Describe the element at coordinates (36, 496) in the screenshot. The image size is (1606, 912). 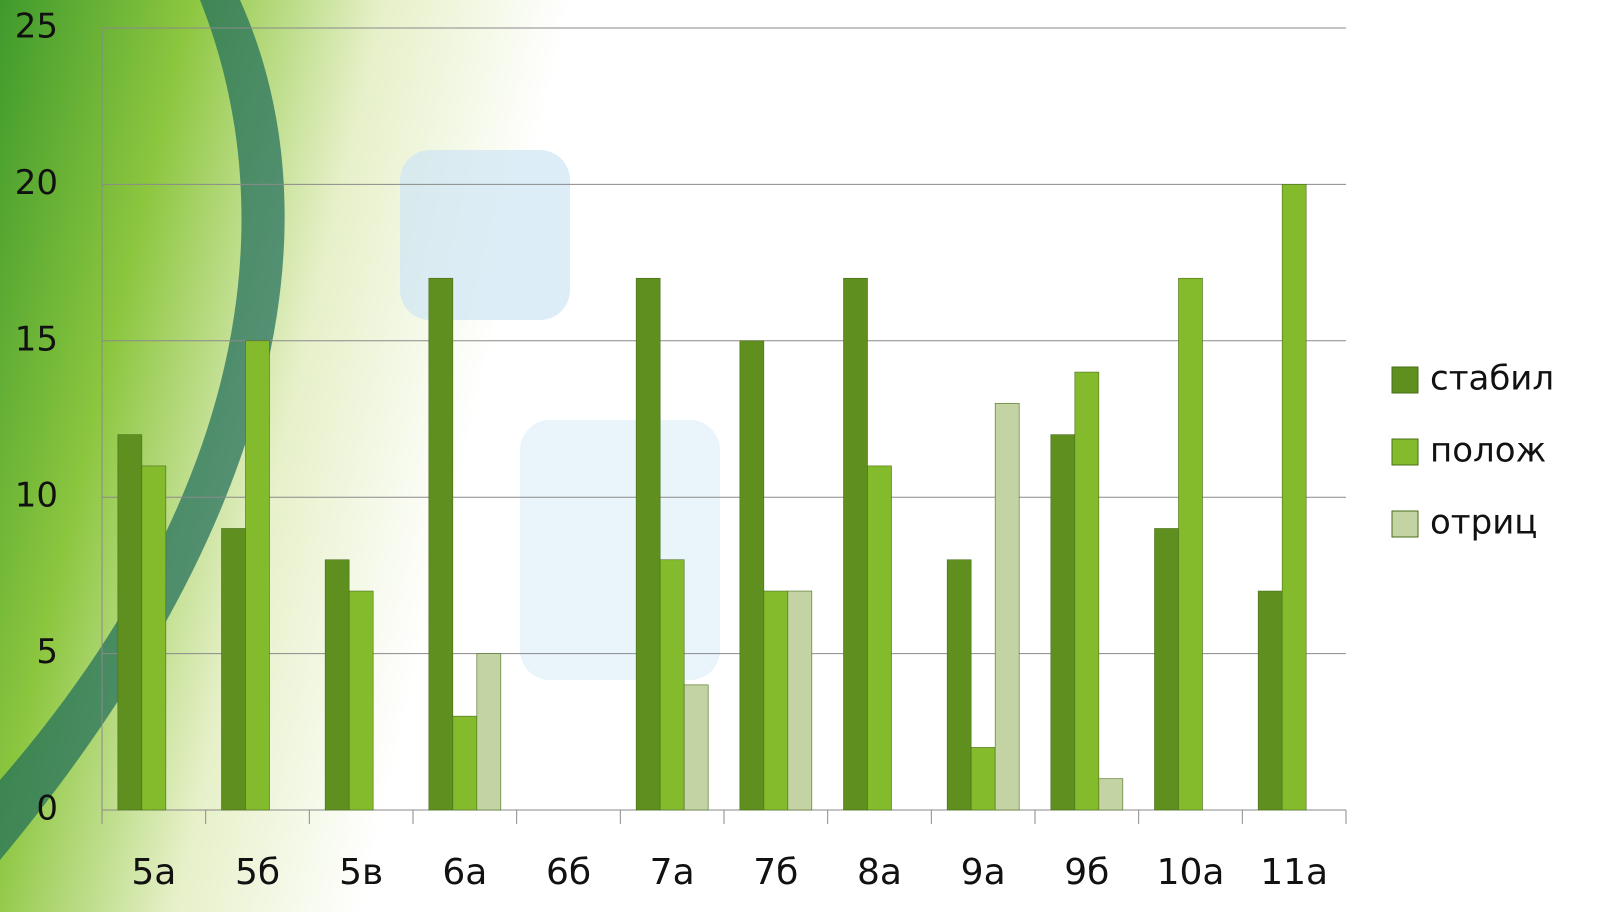
I see `y-tick-label: 10` at that location.